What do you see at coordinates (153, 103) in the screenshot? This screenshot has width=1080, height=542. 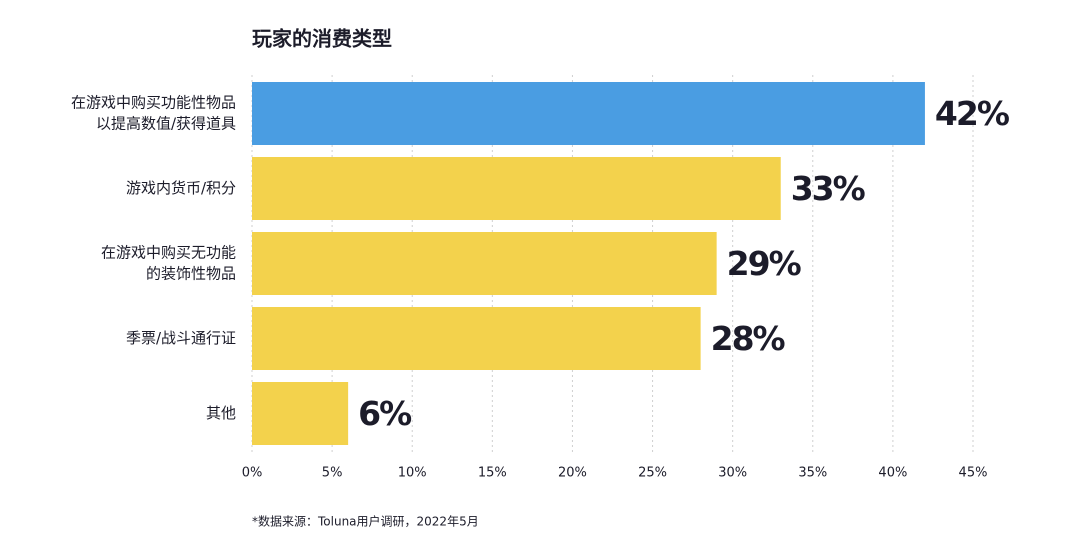 I see `category-label: 在游戏中购买功能性物品` at bounding box center [153, 103].